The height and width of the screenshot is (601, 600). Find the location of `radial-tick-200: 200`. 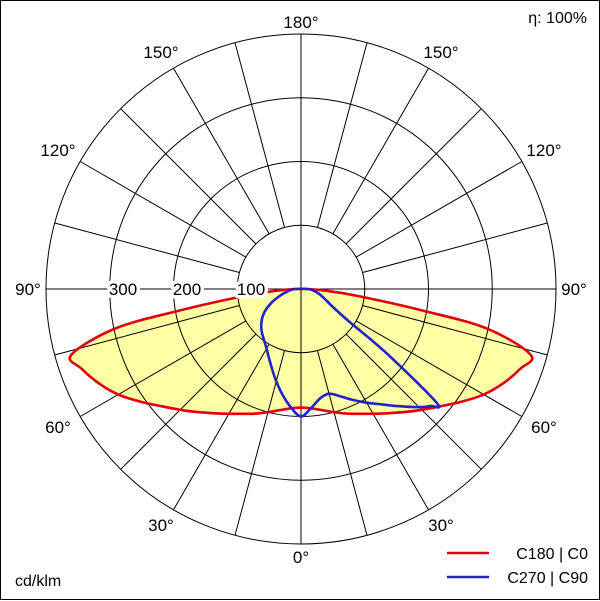

radial-tick-200: 200 is located at coordinates (187, 289).